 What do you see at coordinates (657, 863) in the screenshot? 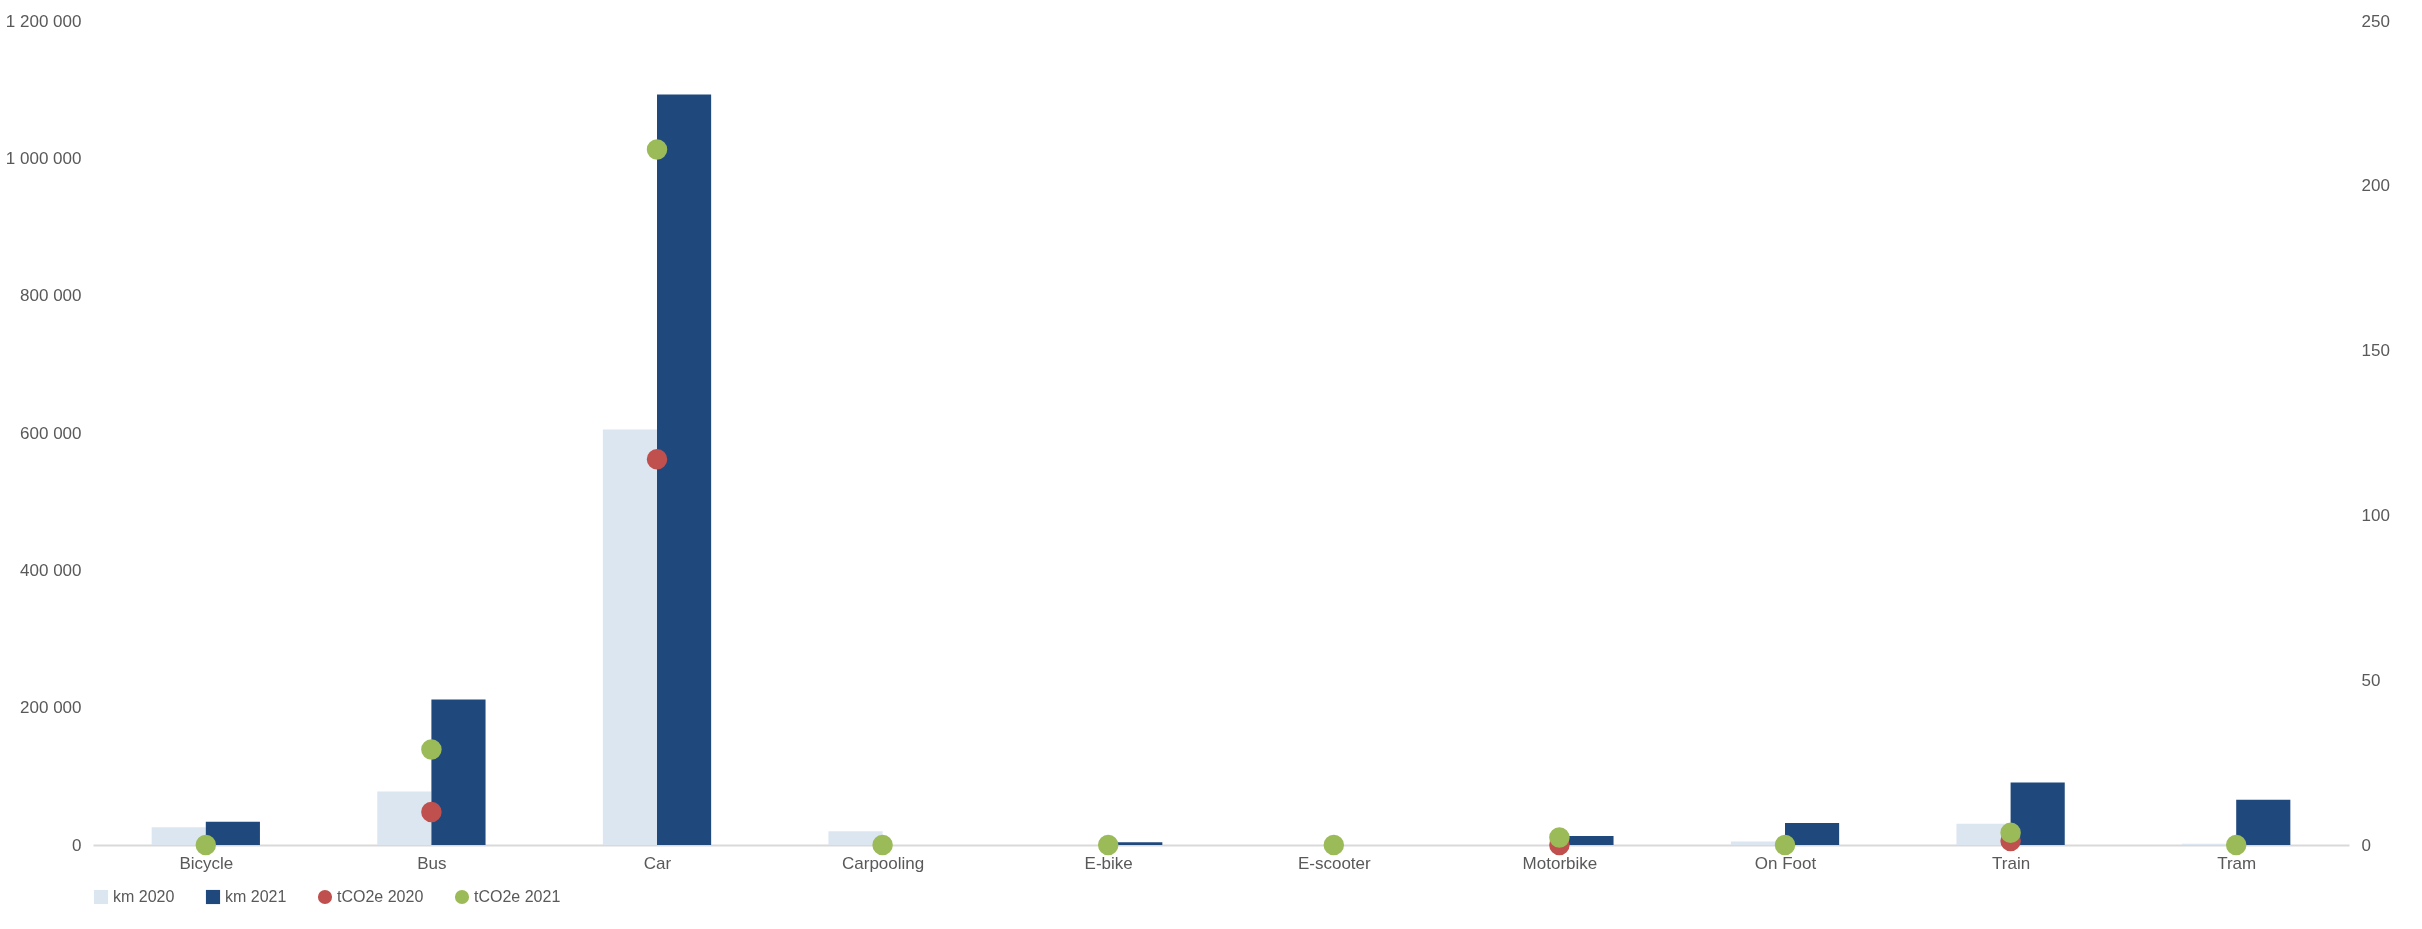
I see `x-tick-label: Car` at bounding box center [657, 863].